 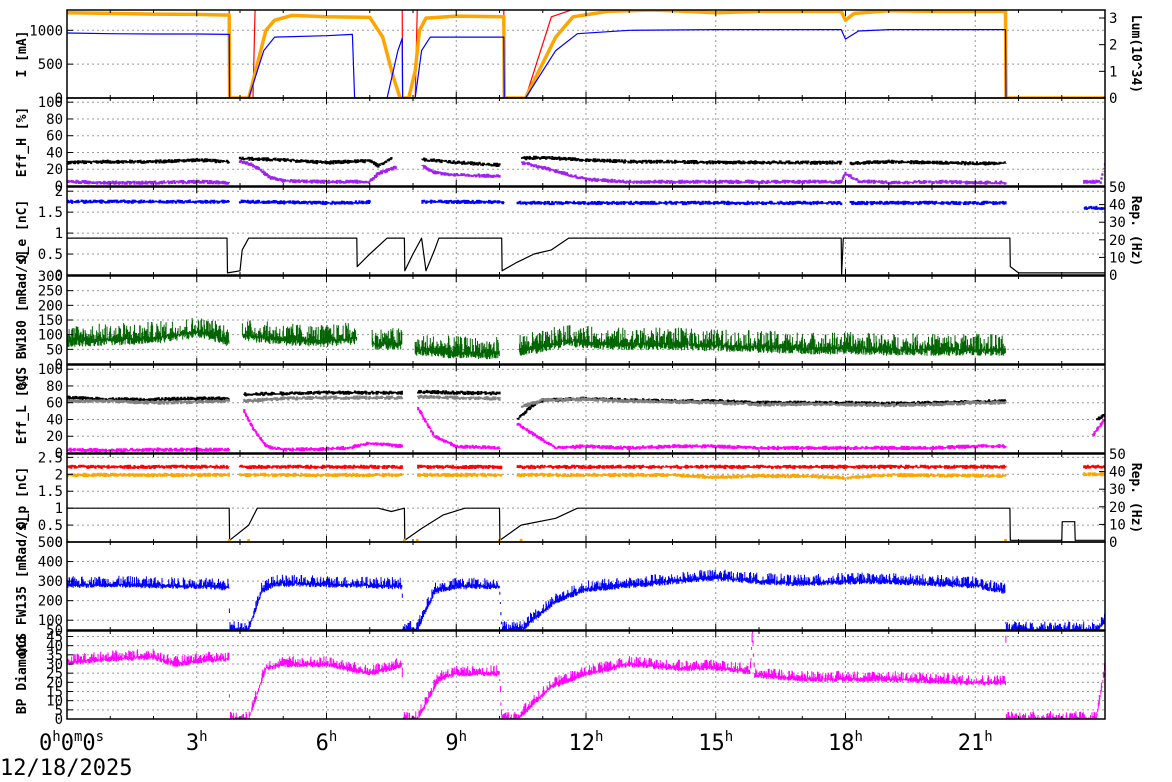 I want to click on x-tick-label: 9h, so click(x=456, y=742).